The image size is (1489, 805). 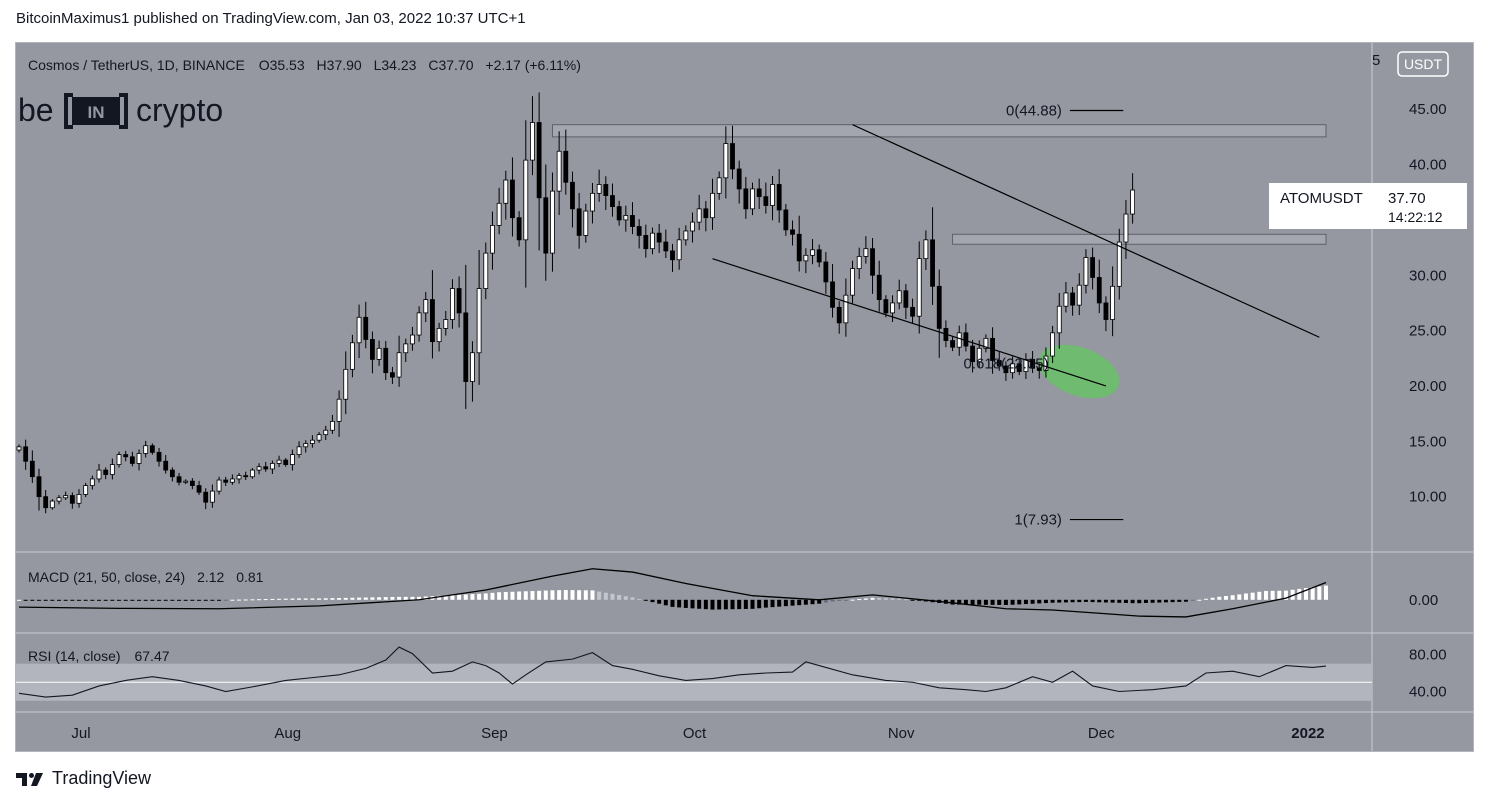 I want to click on rsi-y-tick-label: 80.00, so click(x=1428, y=655).